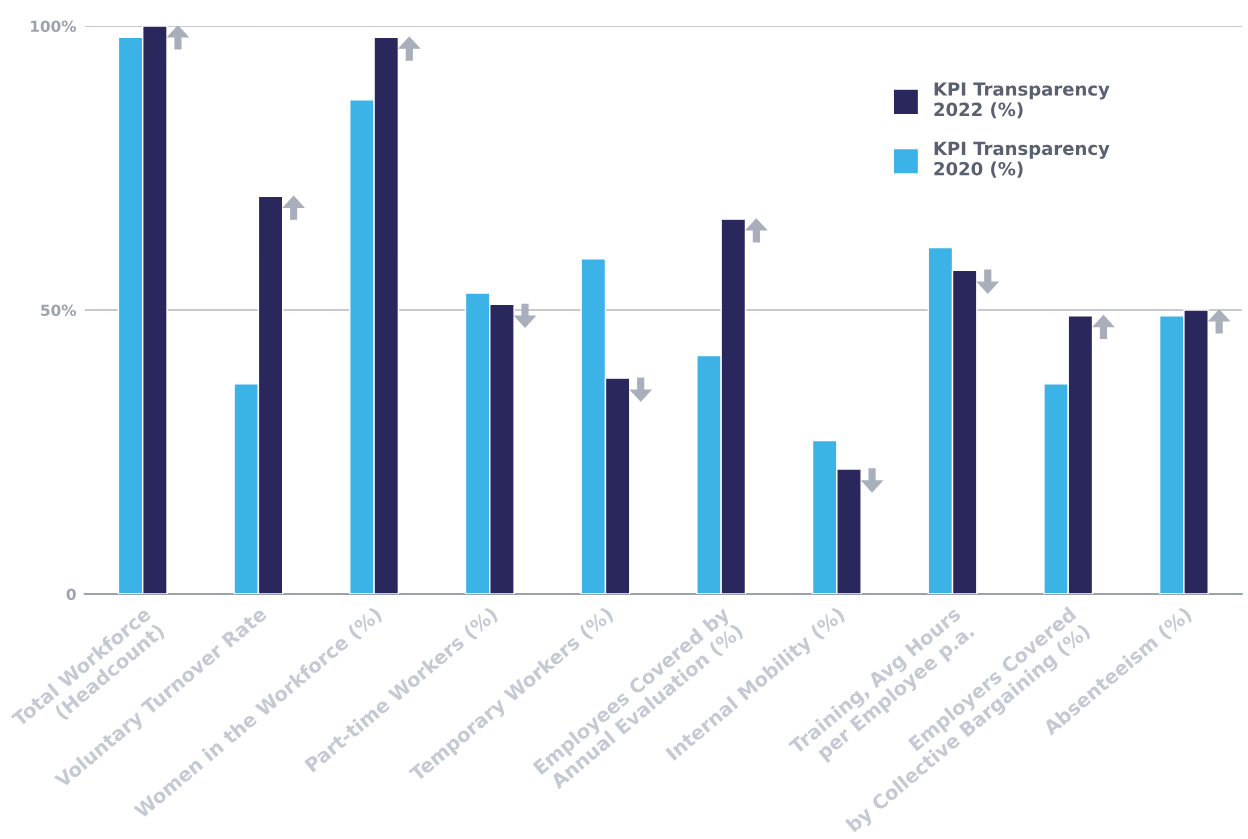  What do you see at coordinates (59, 310) in the screenshot?
I see `y-tick-label: 50%` at bounding box center [59, 310].